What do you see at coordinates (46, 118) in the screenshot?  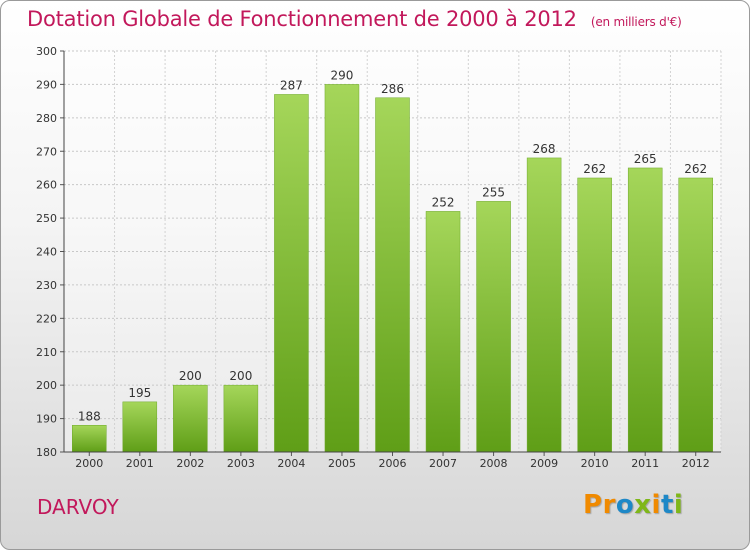 I see `y-tick-label-280: 280` at bounding box center [46, 118].